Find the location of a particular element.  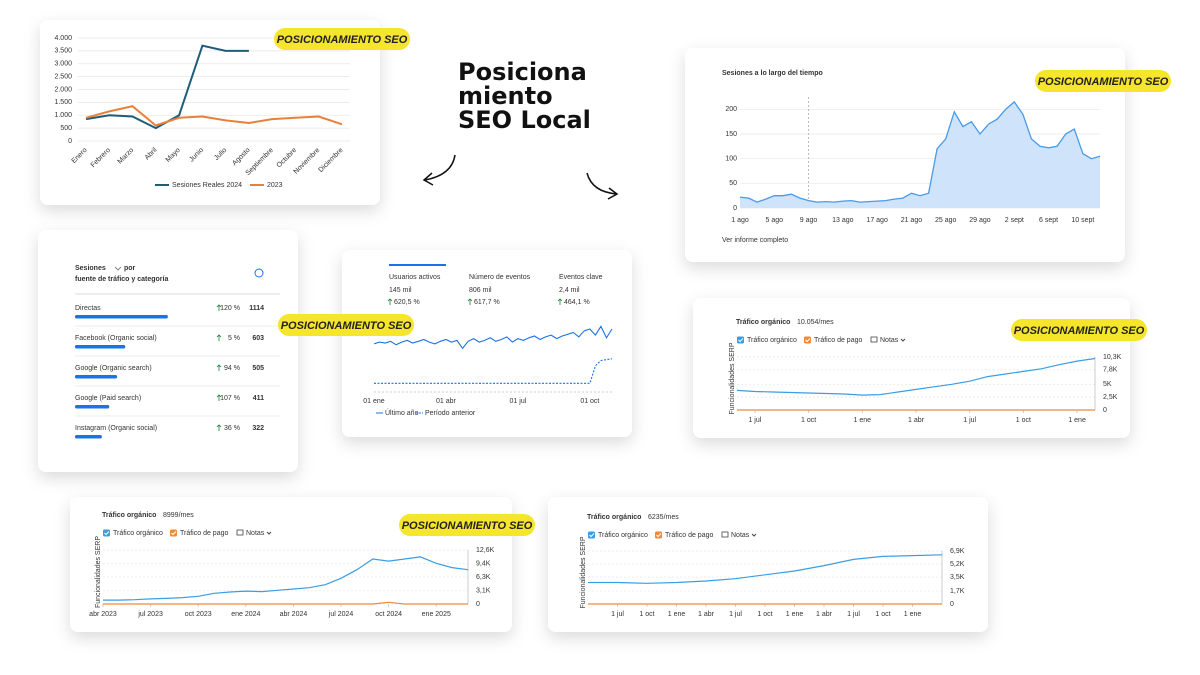

chart-title-suffix: por is located at coordinates (130, 268).